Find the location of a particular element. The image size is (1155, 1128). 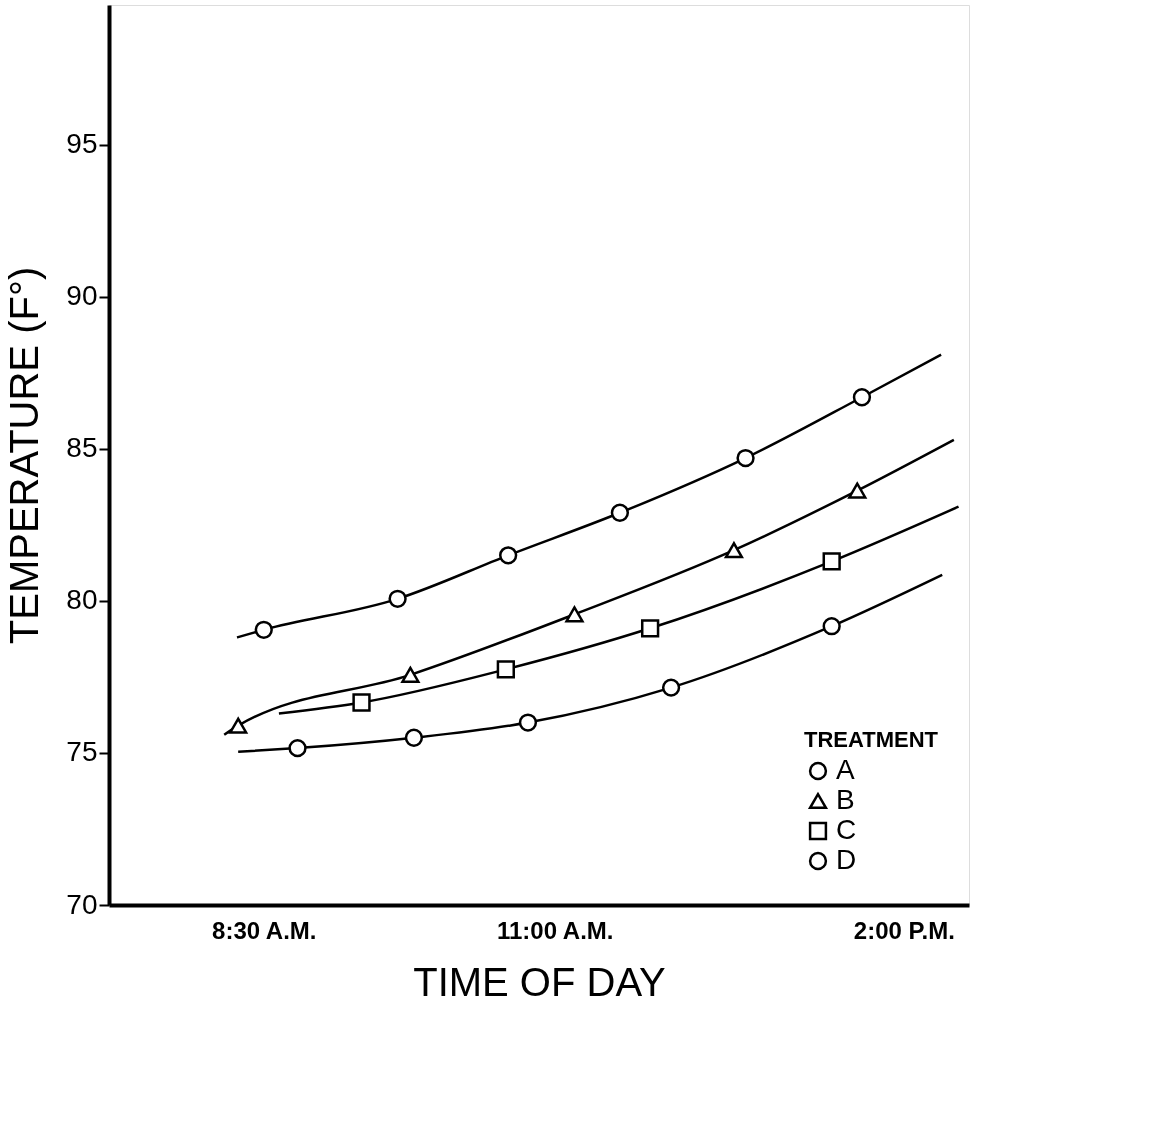

y-tick-label: 95 is located at coordinates (82, 144).